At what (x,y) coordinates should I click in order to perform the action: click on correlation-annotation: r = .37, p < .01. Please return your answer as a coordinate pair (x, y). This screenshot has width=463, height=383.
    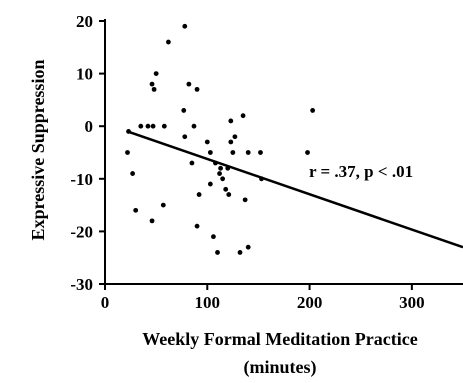
    Looking at the image, I should click on (361, 171).